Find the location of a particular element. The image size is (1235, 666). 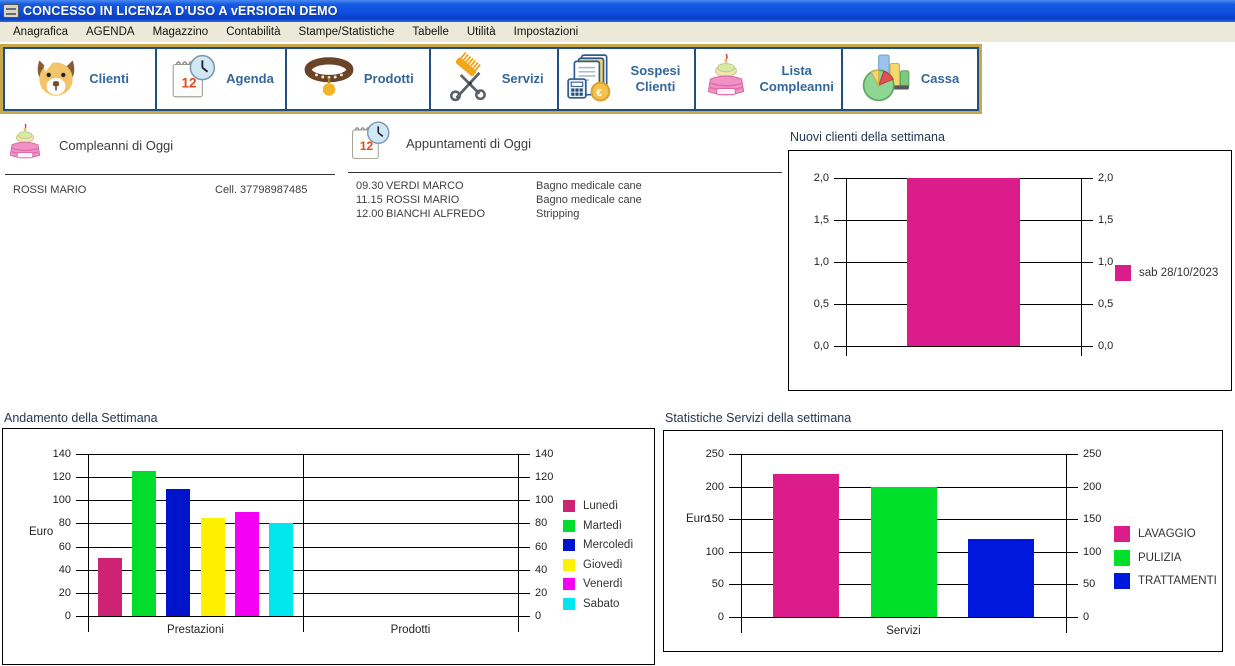

legend-label: PULIZIA is located at coordinates (1160, 558).